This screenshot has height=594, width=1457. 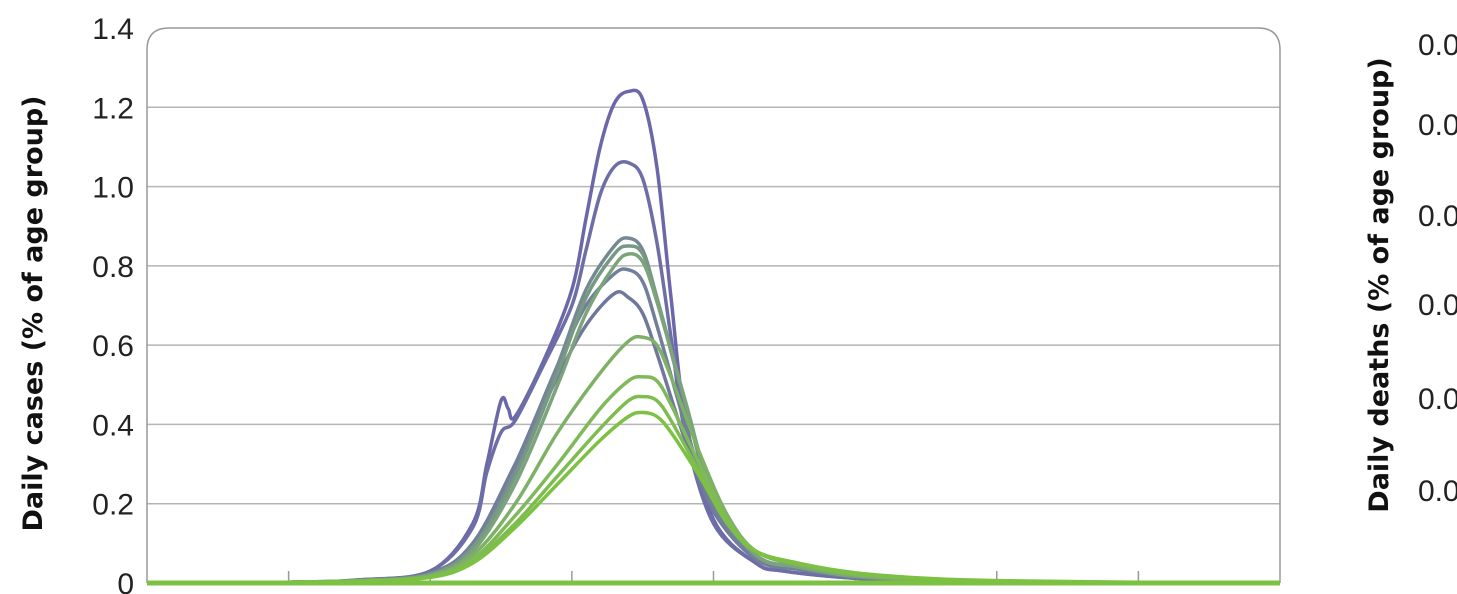 I want to click on y-tick-label: 0.8, so click(x=113, y=267).